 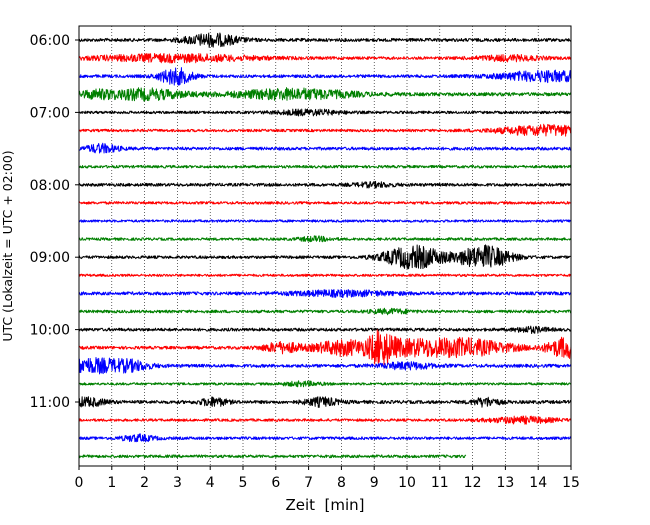 What do you see at coordinates (50, 403) in the screenshot?
I see `y-tick-label: 11:00` at bounding box center [50, 403].